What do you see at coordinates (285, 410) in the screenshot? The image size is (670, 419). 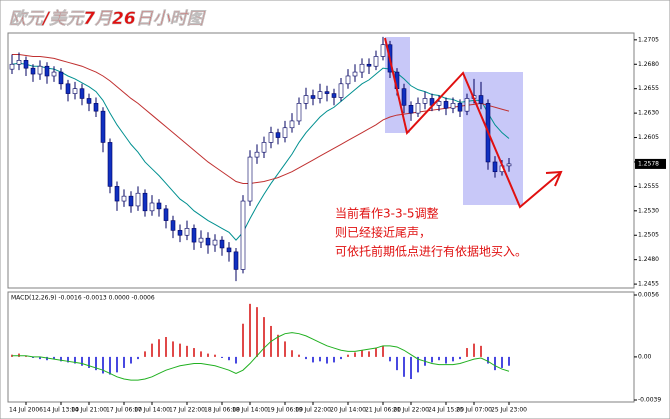 I see `x-tick-label: 19 Jul 06:00` at bounding box center [285, 410].